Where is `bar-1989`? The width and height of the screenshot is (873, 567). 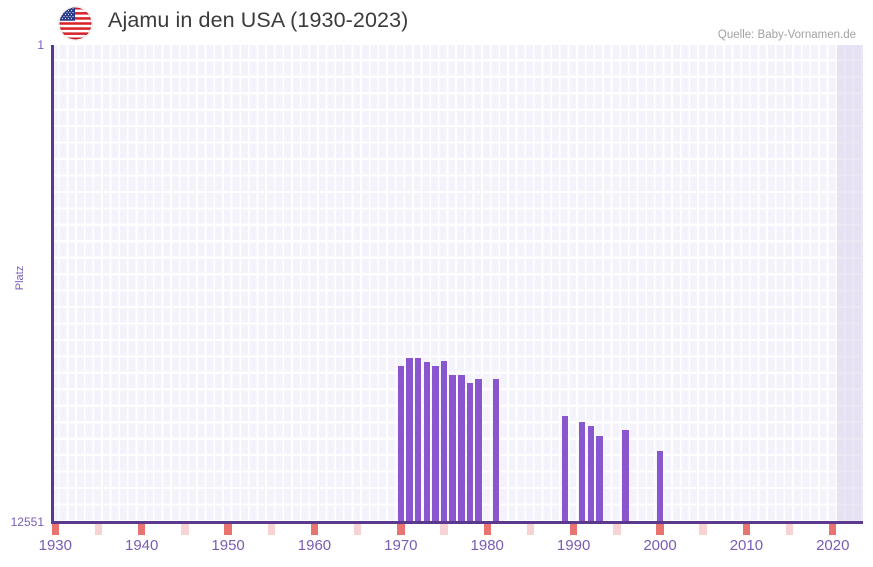 bar-1989 is located at coordinates (565, 468).